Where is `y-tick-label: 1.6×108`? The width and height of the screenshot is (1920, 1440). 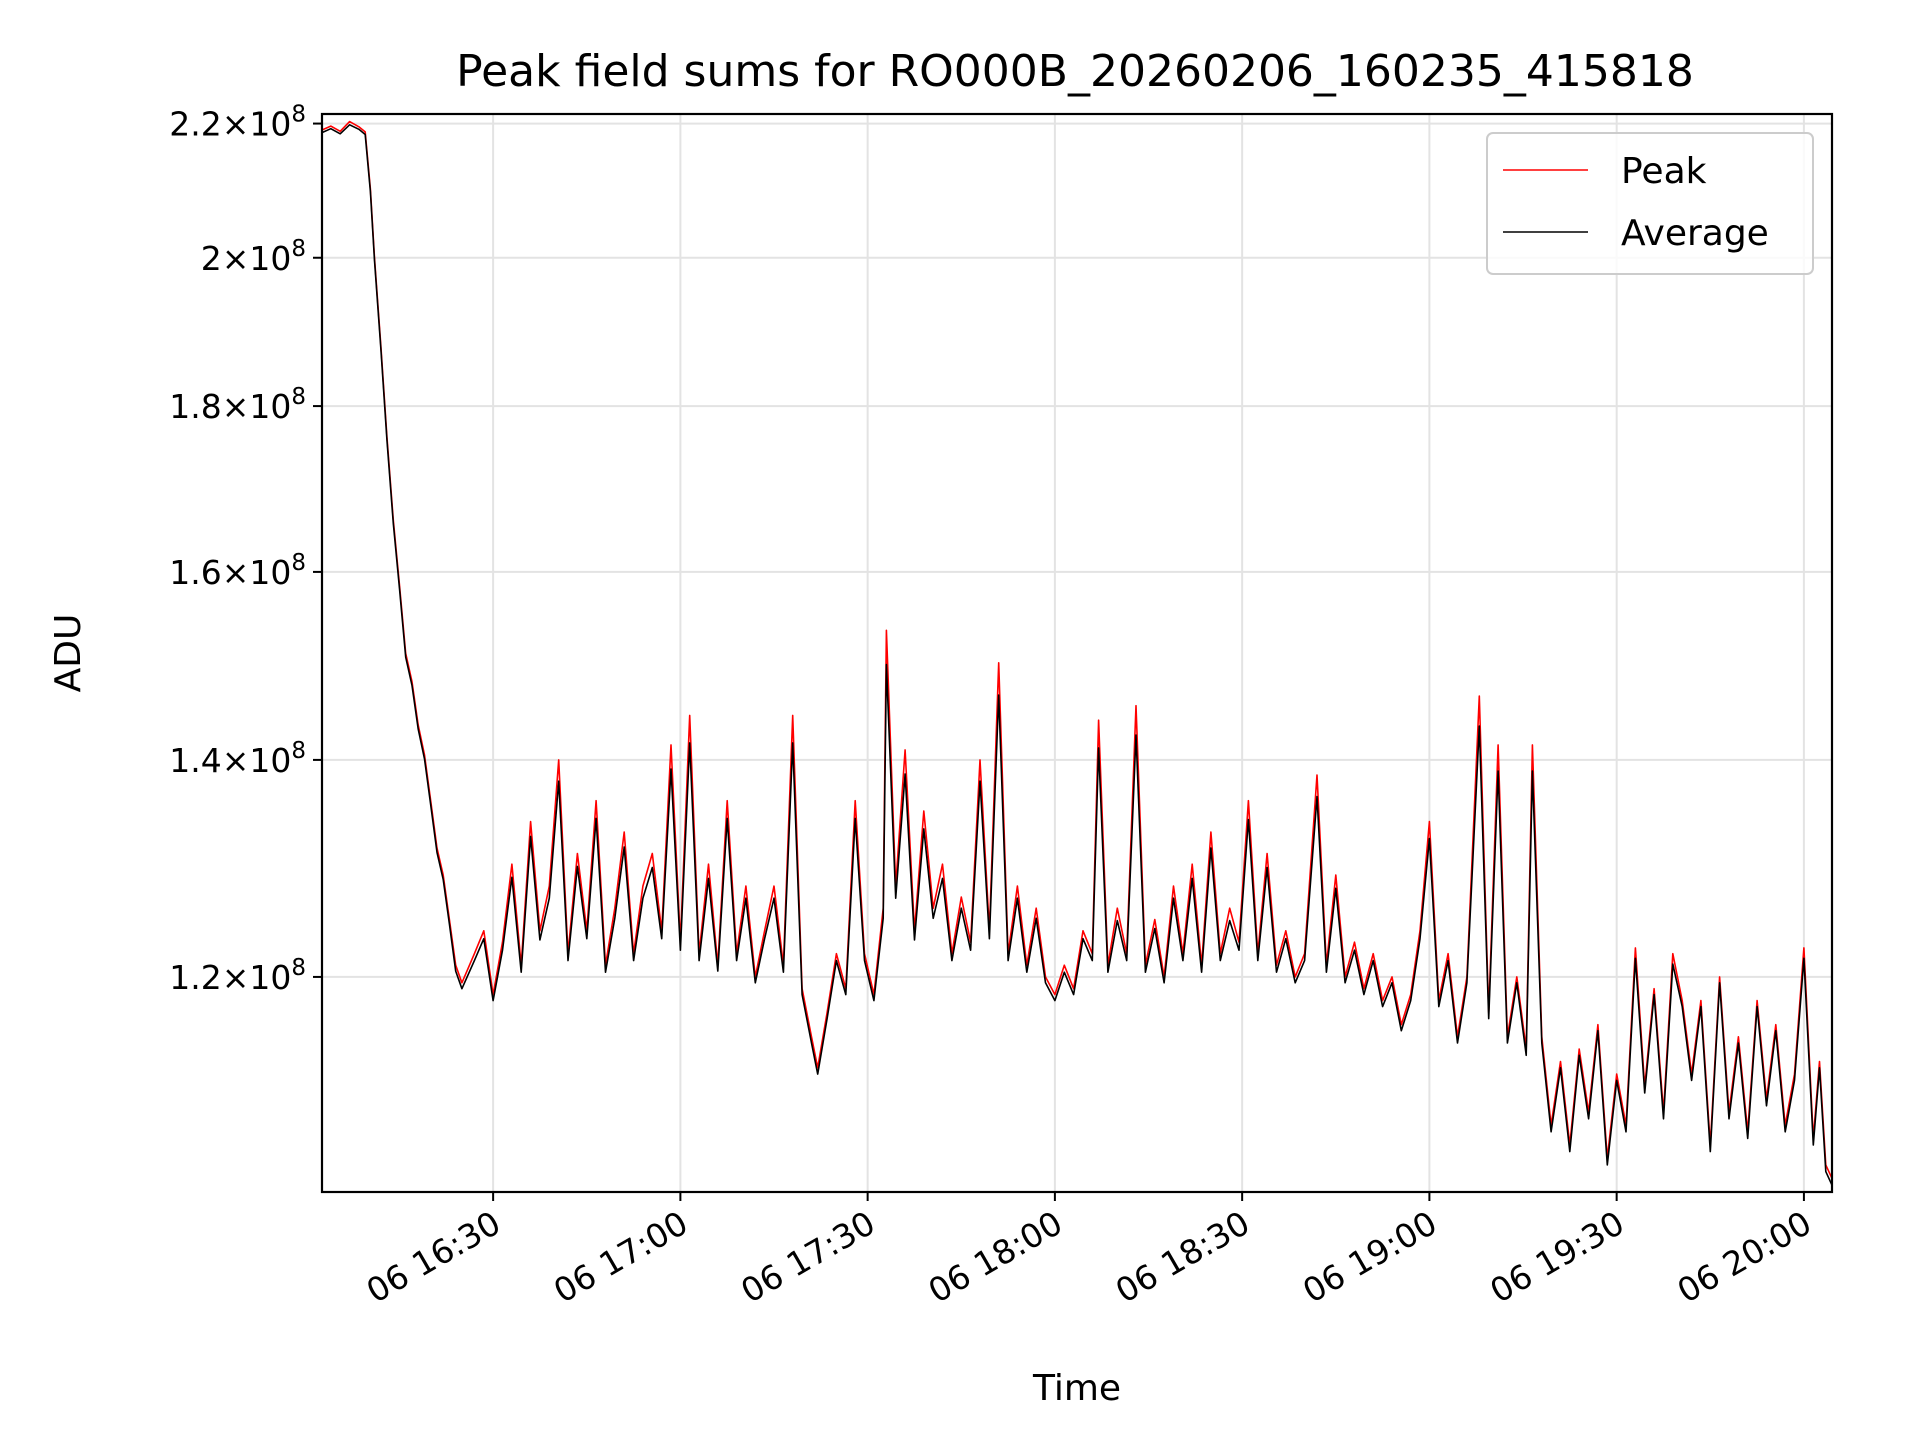
y-tick-label: 1.6×108 is located at coordinates (237, 571).